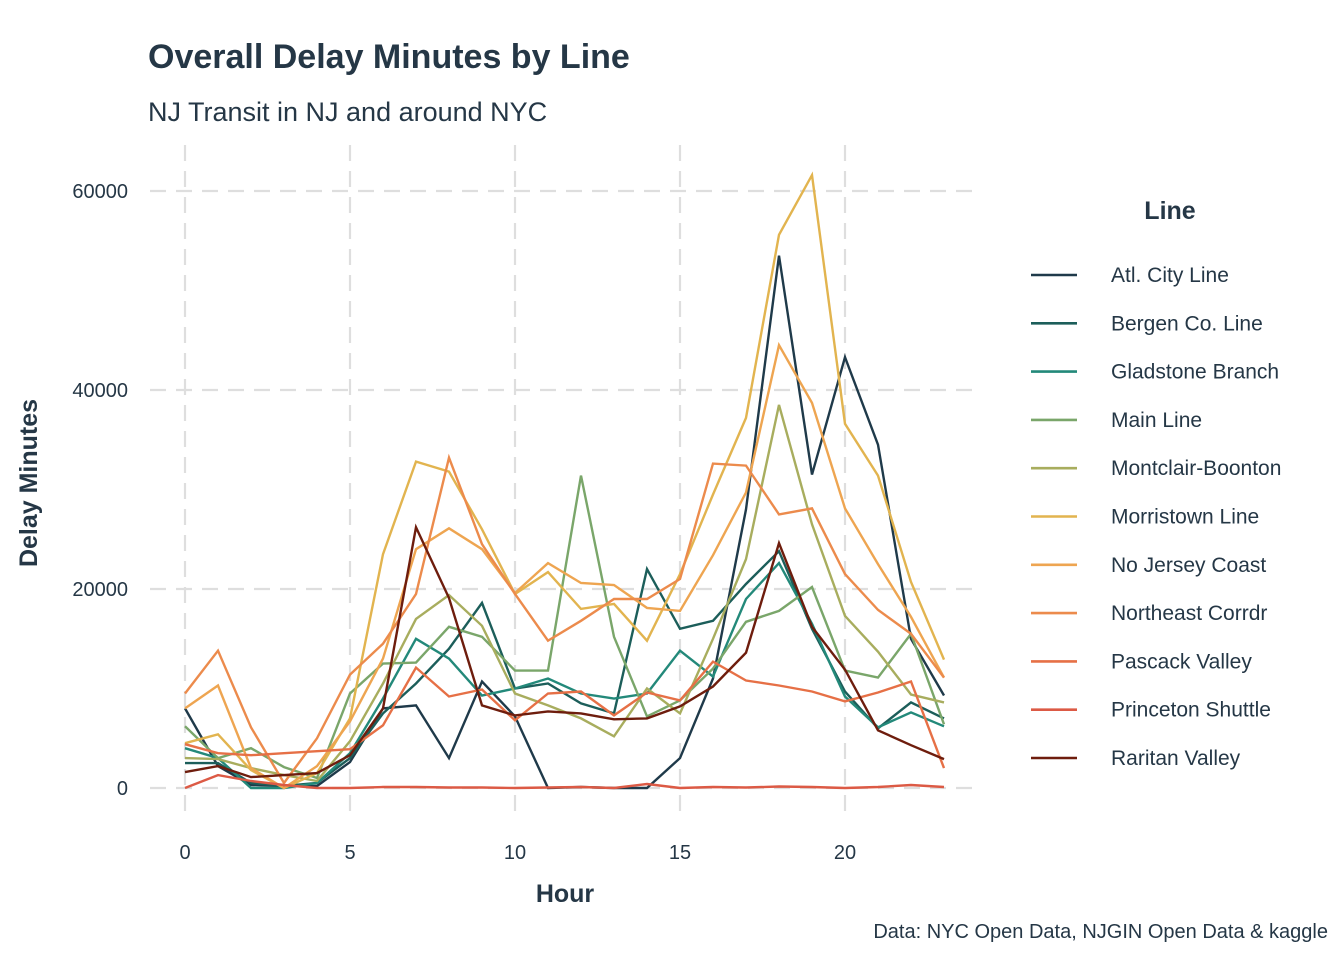 The width and height of the screenshot is (1344, 960). I want to click on legend-label: Atl. City Line, so click(1170, 275).